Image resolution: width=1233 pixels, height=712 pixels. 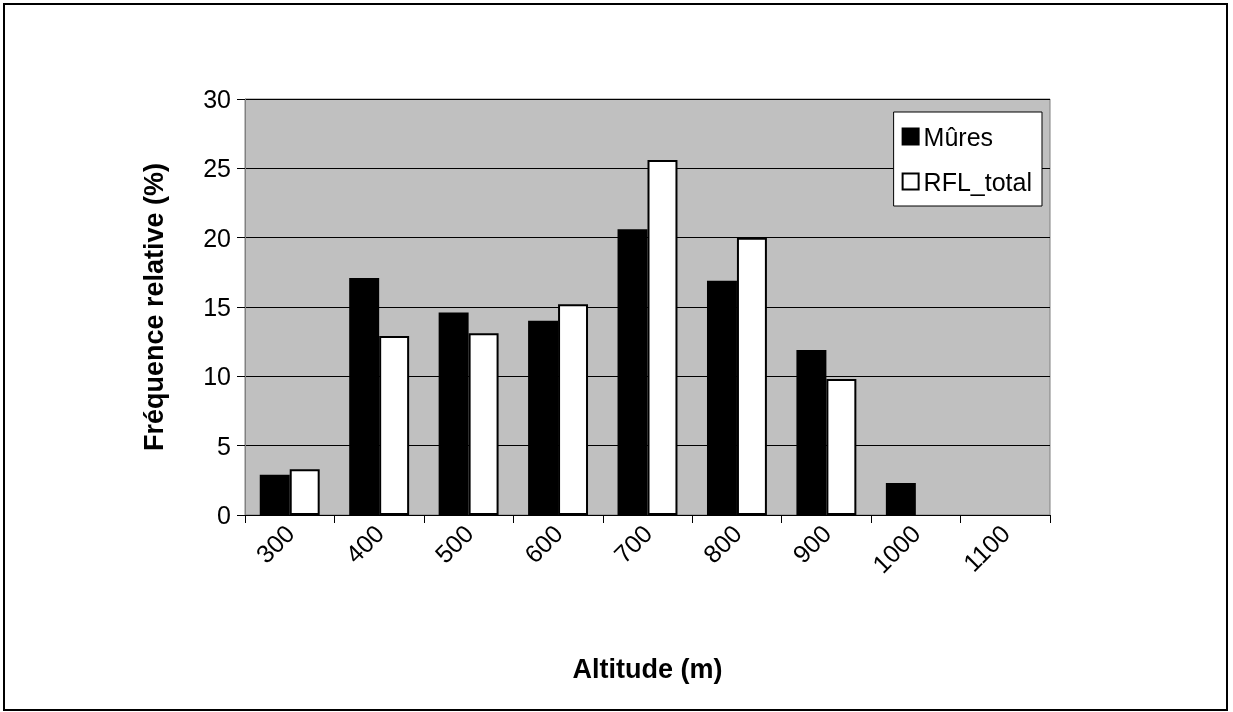 What do you see at coordinates (224, 515) in the screenshot?
I see `y-tick-label: 0` at bounding box center [224, 515].